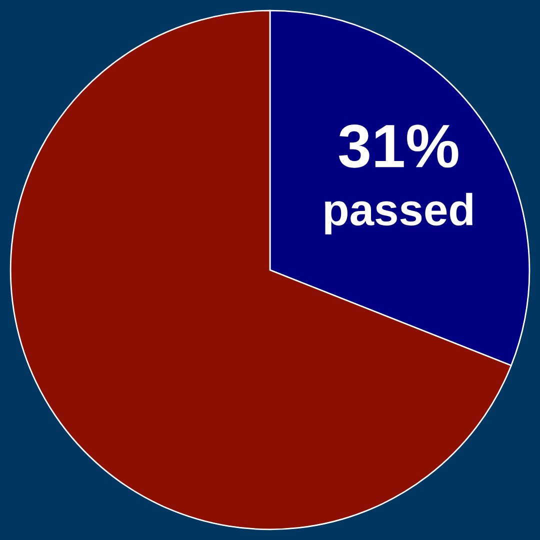  Describe the element at coordinates (398, 213) in the screenshot. I see `slice-label: passed` at that location.